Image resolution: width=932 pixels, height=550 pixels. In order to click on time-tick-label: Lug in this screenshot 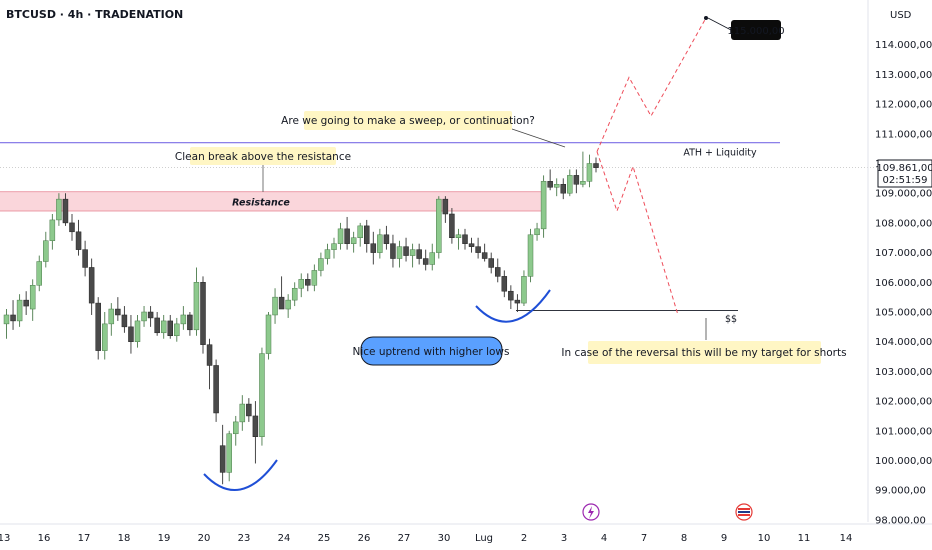, I will do `click(484, 538)`.